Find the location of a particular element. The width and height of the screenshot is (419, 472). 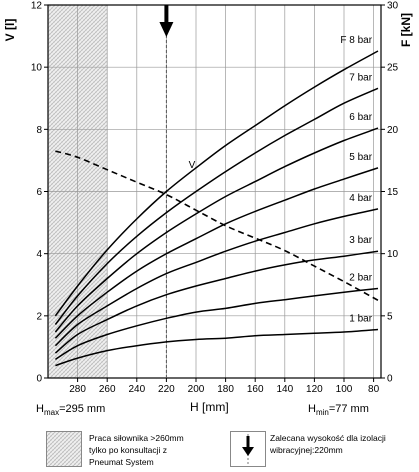

hmax-label: Hmax=295 mm is located at coordinates (70, 410).